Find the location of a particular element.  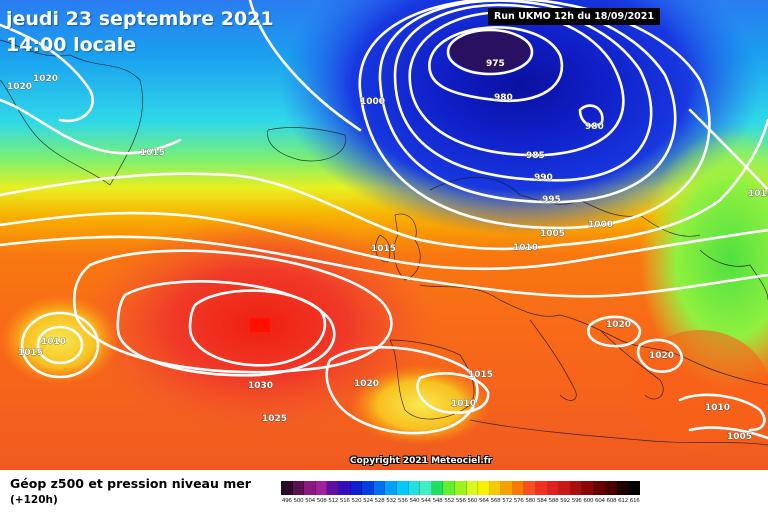

color-scale-value: 584 is located at coordinates (541, 501).